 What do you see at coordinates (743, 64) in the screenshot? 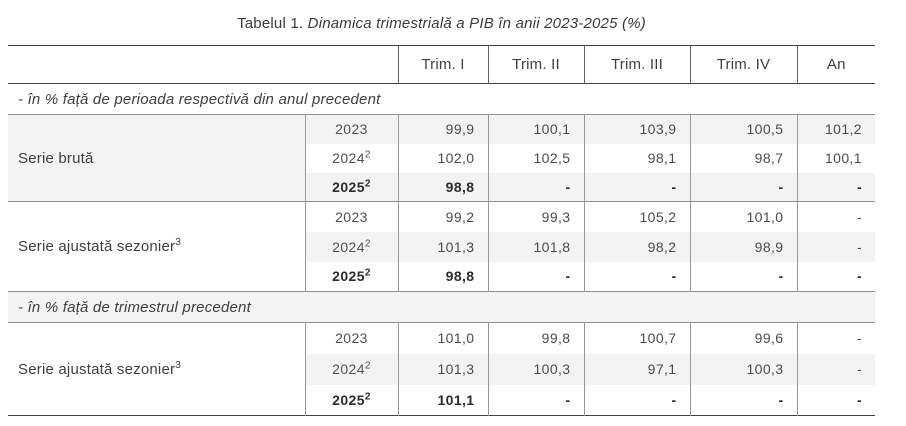
I see `column-header-trim-iv: Trim. IV` at bounding box center [743, 64].